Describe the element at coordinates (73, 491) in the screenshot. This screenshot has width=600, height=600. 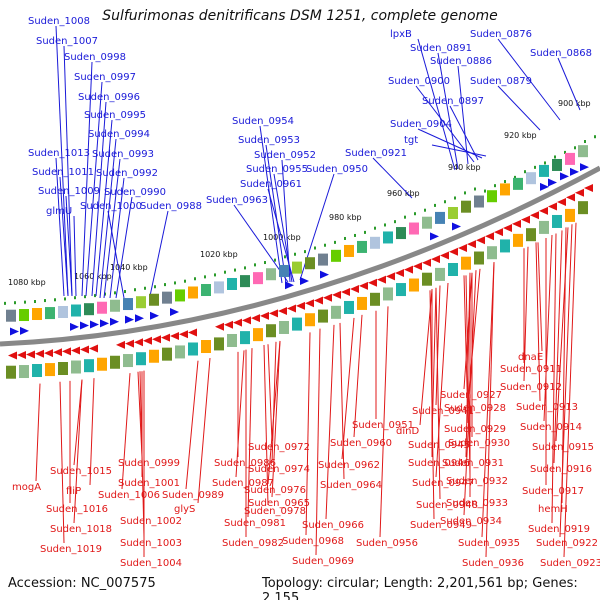
I see `gene-label-flip: fliP` at that location.